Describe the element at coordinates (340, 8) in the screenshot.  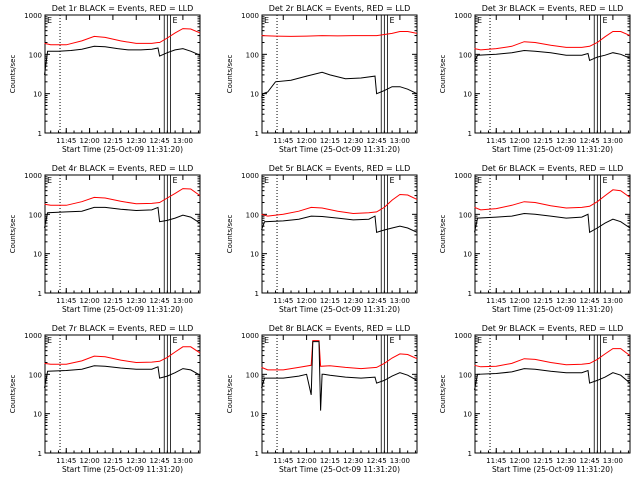
I see `chart-title: Det 2r BLACK = Events, RED = LLD` at that location.